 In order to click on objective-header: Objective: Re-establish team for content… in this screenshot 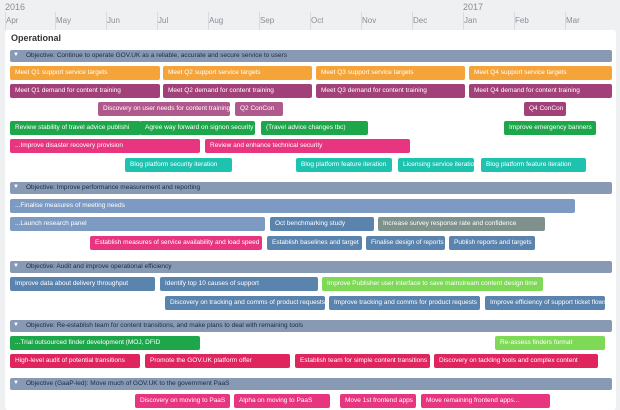, I will do `click(311, 326)`.